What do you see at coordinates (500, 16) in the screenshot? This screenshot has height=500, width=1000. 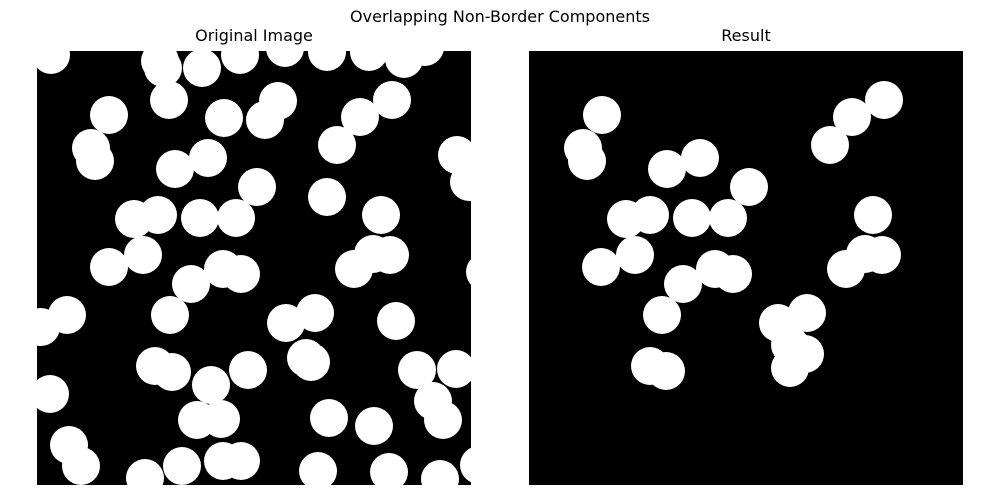 I see `figure-title: Overlapping Non-Border Components` at bounding box center [500, 16].